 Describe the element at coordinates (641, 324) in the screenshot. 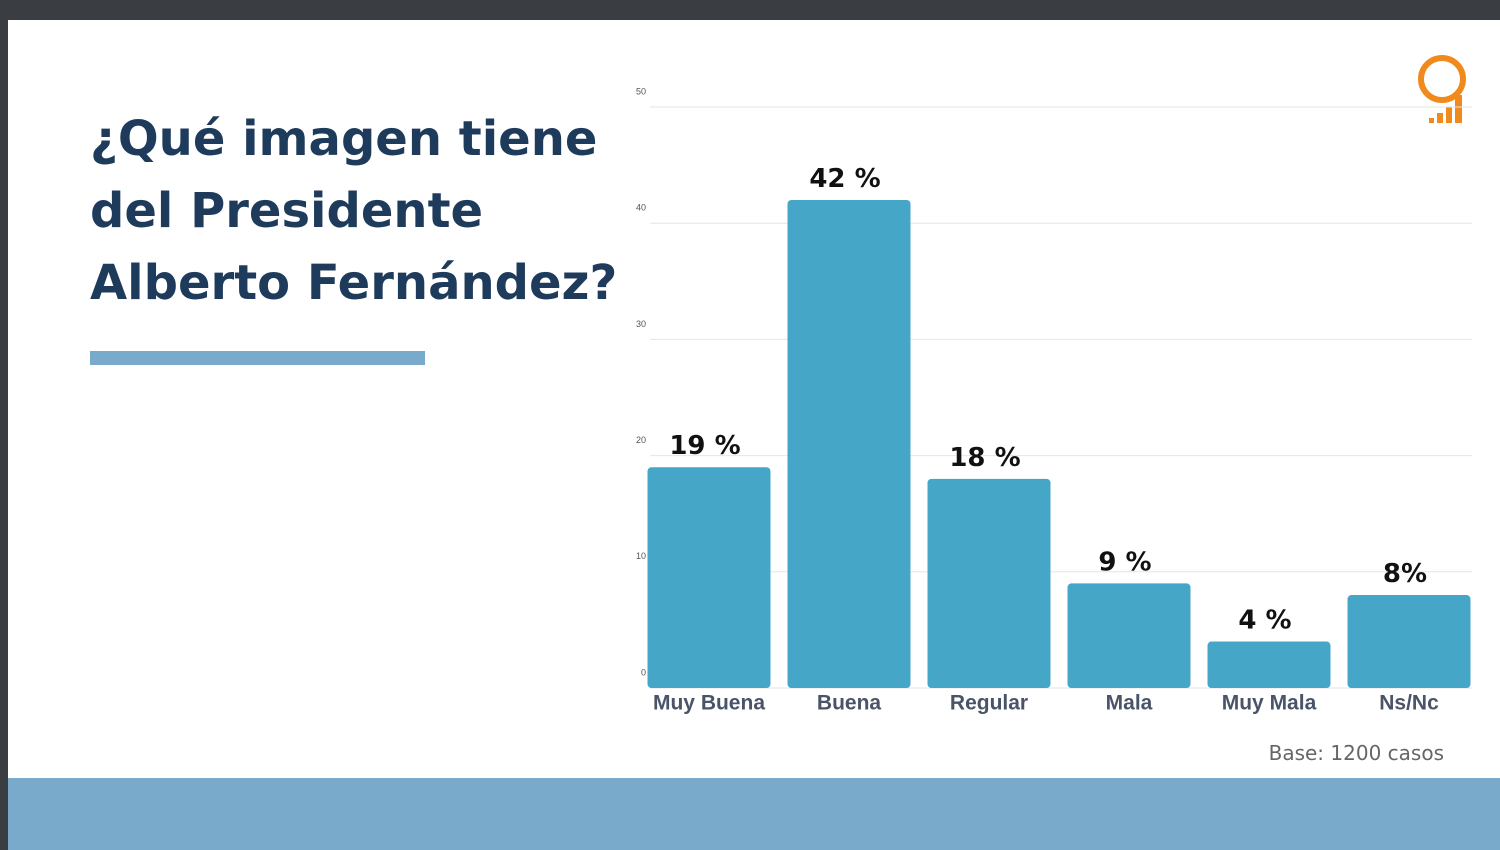

I see `y-tick-label: 30` at that location.